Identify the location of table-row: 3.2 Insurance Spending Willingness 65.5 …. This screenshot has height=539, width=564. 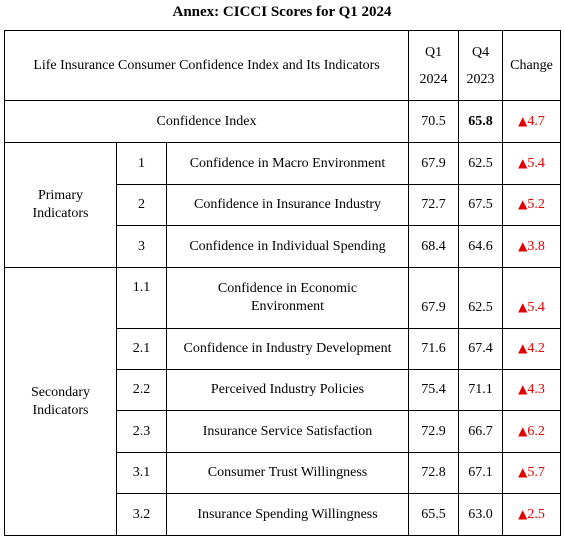
(283, 514).